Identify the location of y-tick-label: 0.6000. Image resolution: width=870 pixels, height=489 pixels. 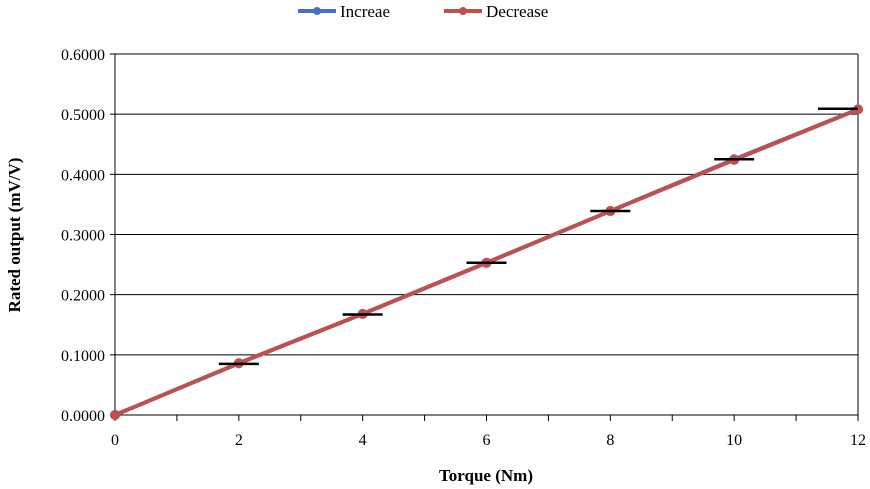
(83, 55).